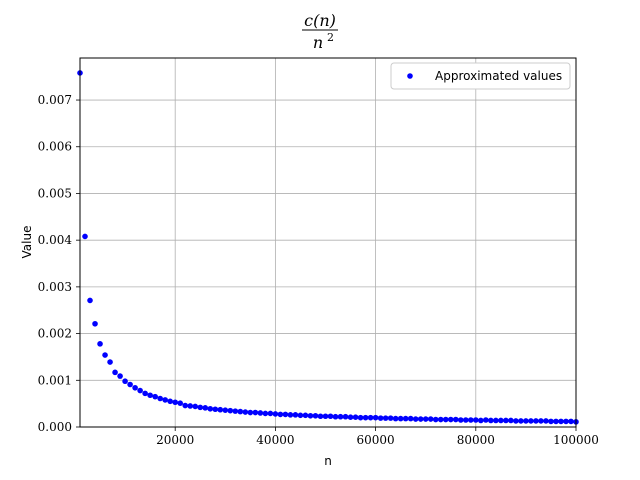  Describe the element at coordinates (330, 37) in the screenshot. I see `chart-title-exponent: 2` at that location.